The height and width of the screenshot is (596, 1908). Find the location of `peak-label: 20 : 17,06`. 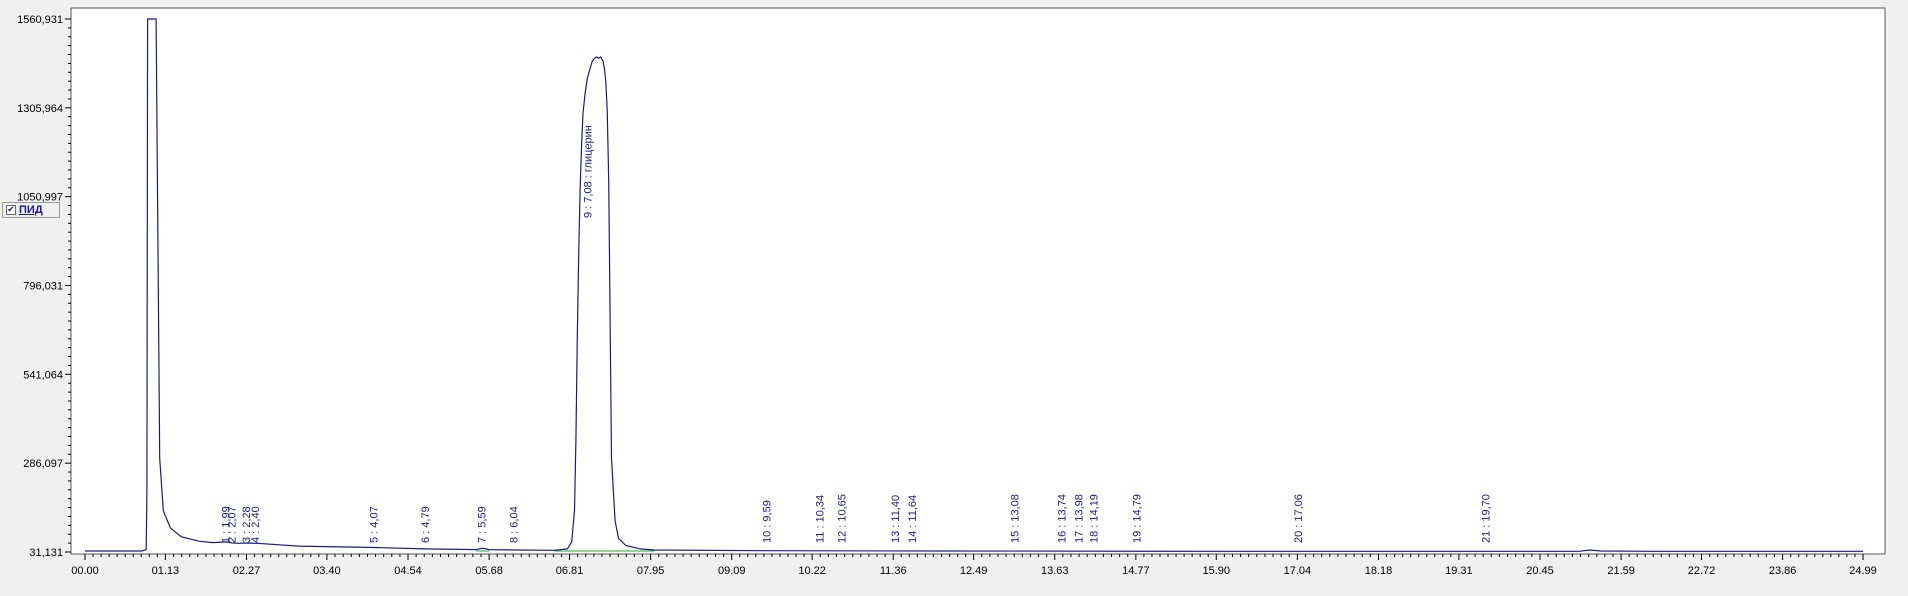

peak-label: 20 : 17,06 is located at coordinates (1299, 518).